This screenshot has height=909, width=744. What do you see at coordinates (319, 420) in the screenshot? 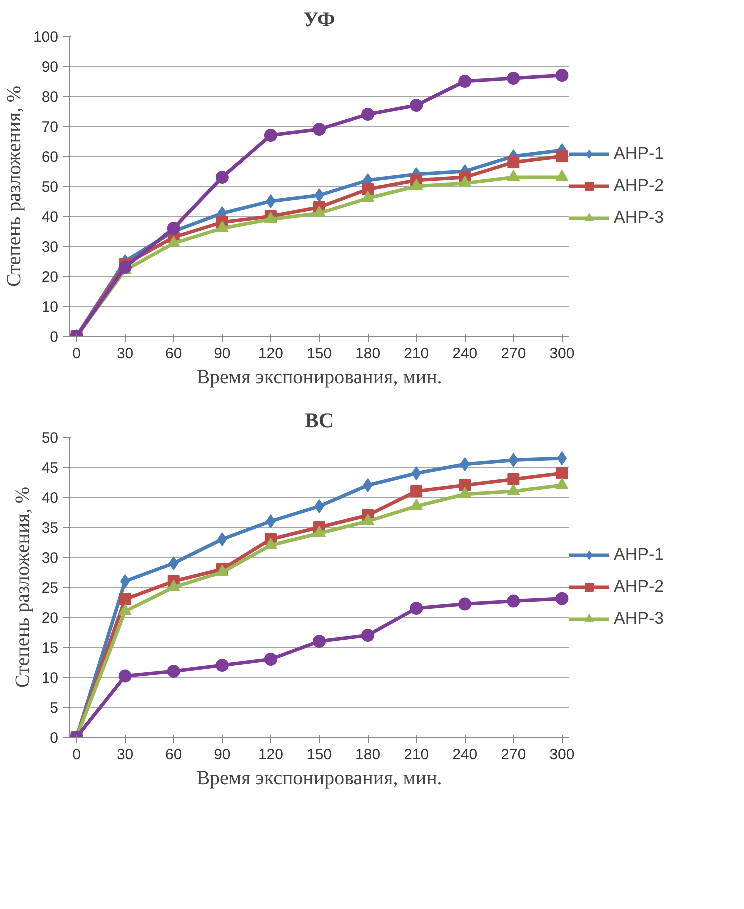
I see `chart-title: ВС` at bounding box center [319, 420].